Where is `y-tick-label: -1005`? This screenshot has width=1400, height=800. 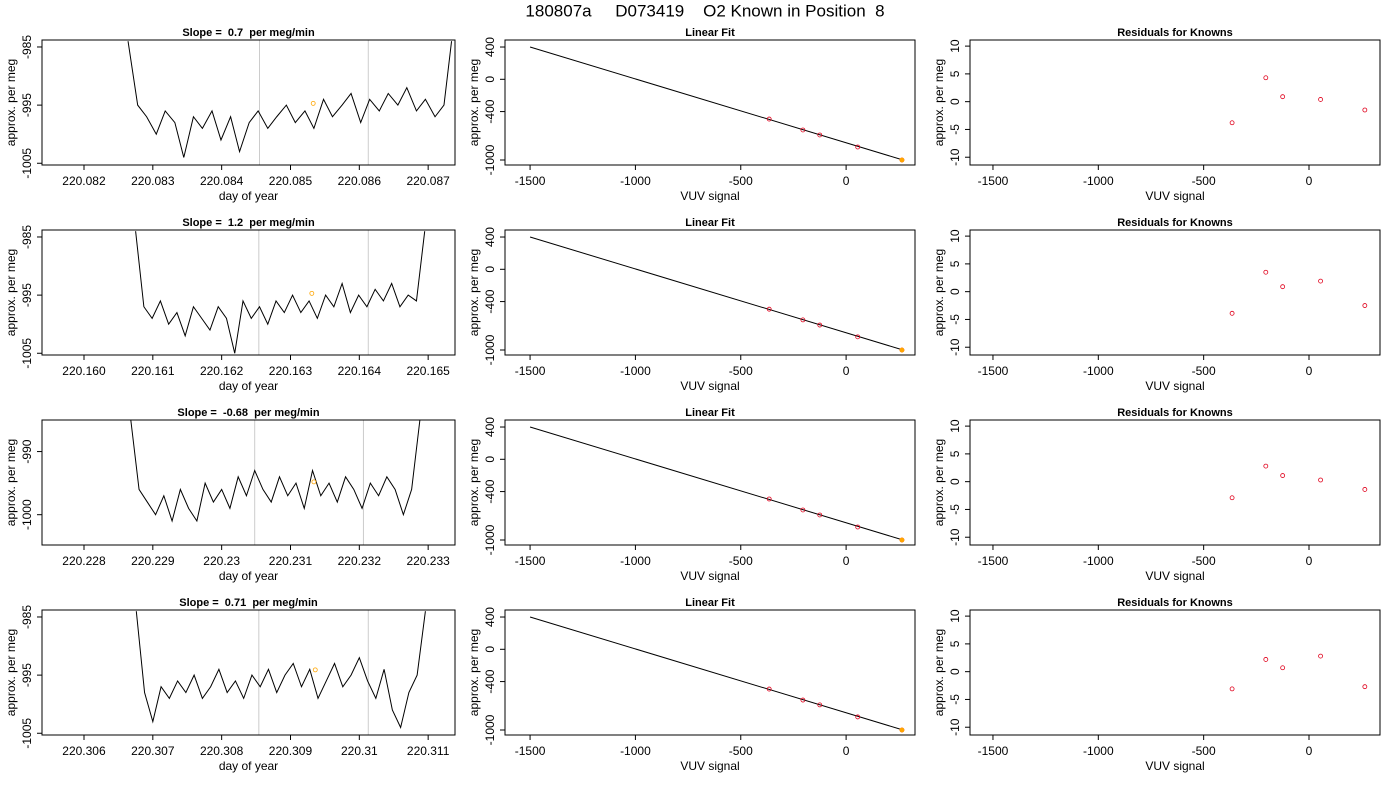
y-tick-label: -1005 is located at coordinates (27, 163).